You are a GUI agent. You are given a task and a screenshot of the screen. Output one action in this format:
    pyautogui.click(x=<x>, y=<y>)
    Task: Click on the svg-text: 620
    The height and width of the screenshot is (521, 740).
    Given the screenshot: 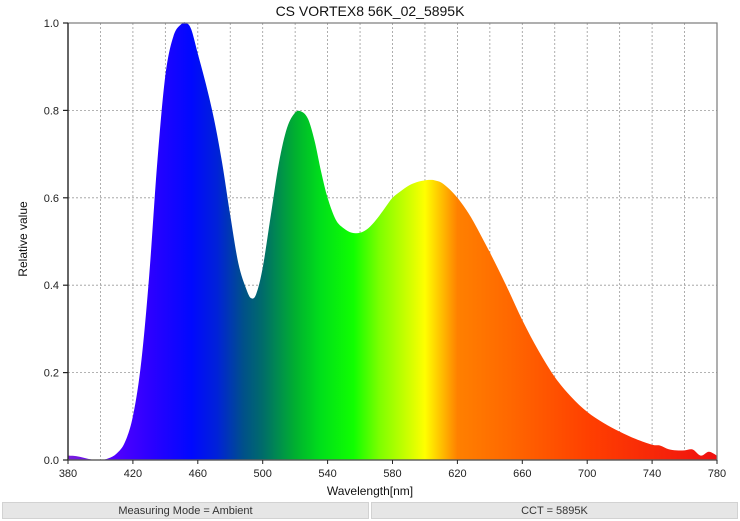 What is the action you would take?
    pyautogui.click(x=457, y=474)
    